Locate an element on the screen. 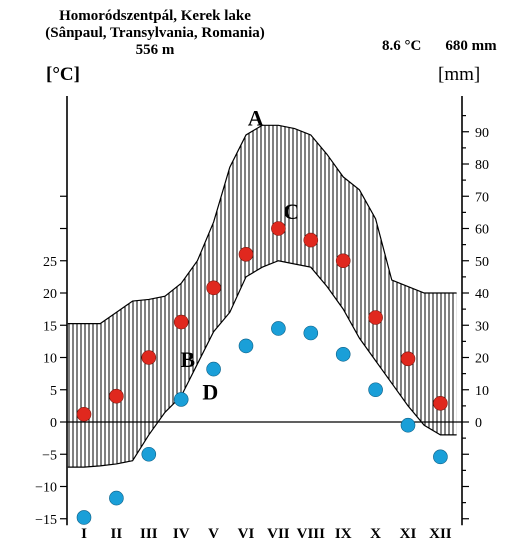  month-label: X is located at coordinates (375, 534).